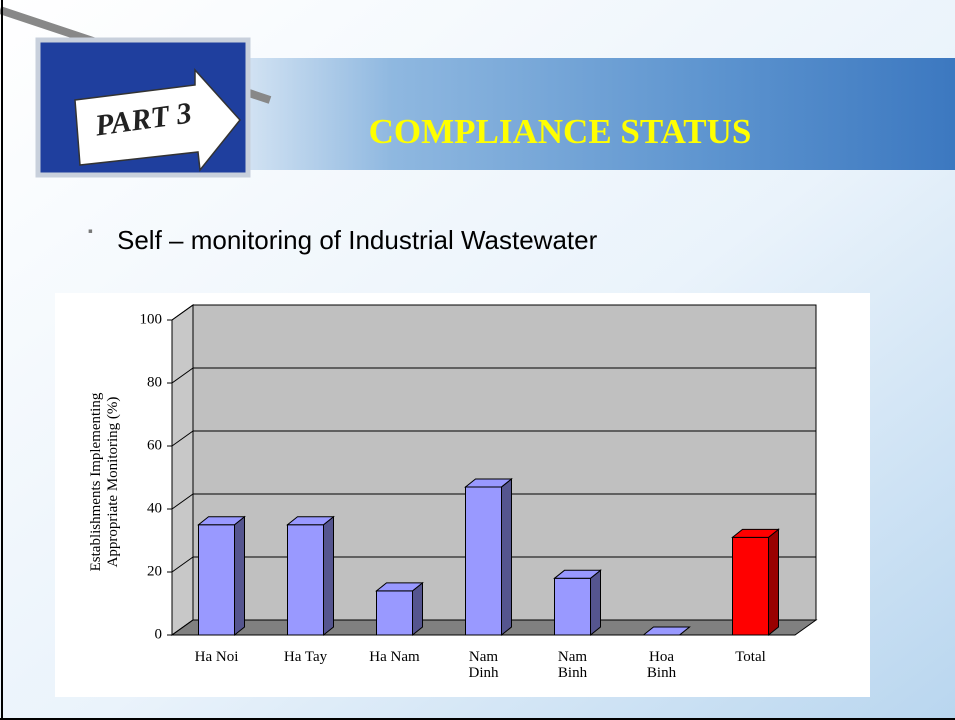 The height and width of the screenshot is (720, 955). I want to click on y-tick-label: 20, so click(154, 571).